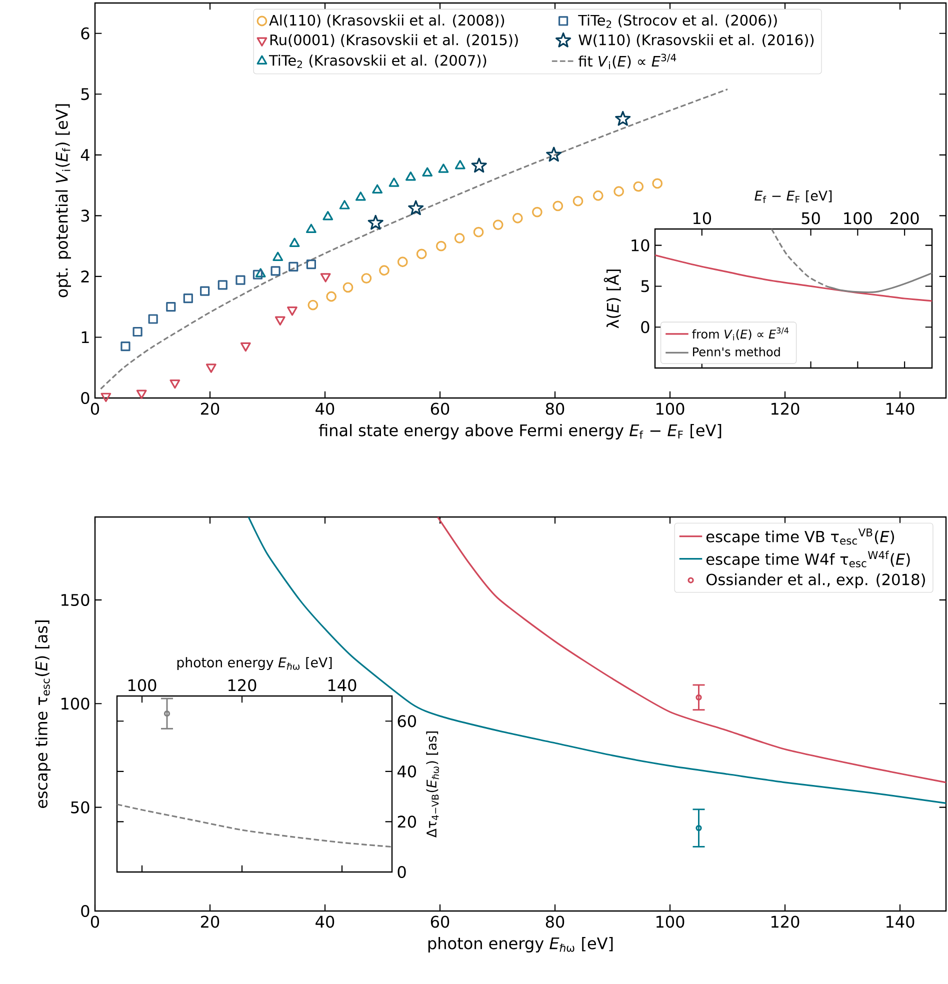  I want to click on y-tick-label: 1, so click(85, 337).